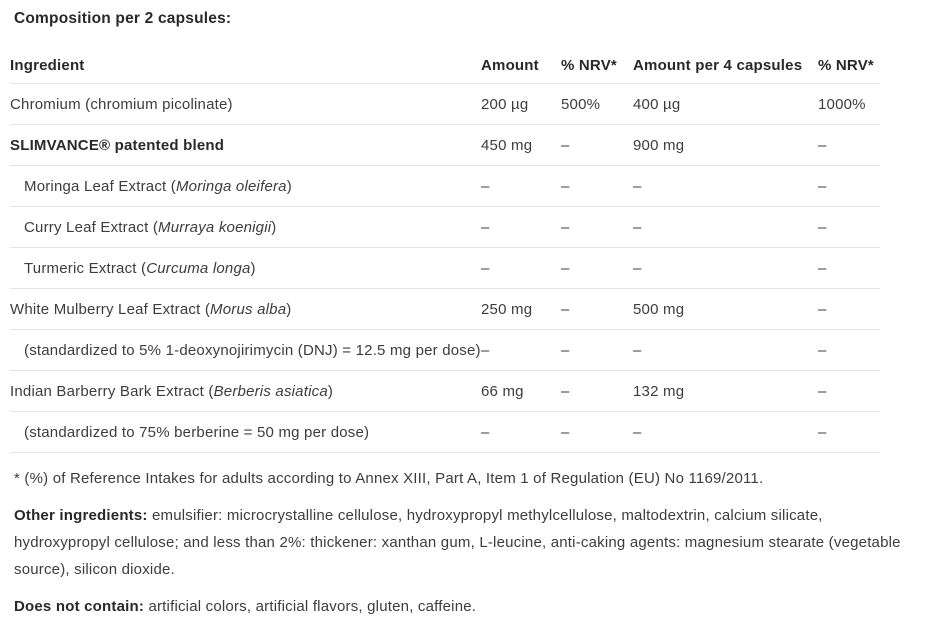 The height and width of the screenshot is (620, 937). Describe the element at coordinates (725, 104) in the screenshot. I see `amount-4-capsules-cell: 400 µg` at that location.